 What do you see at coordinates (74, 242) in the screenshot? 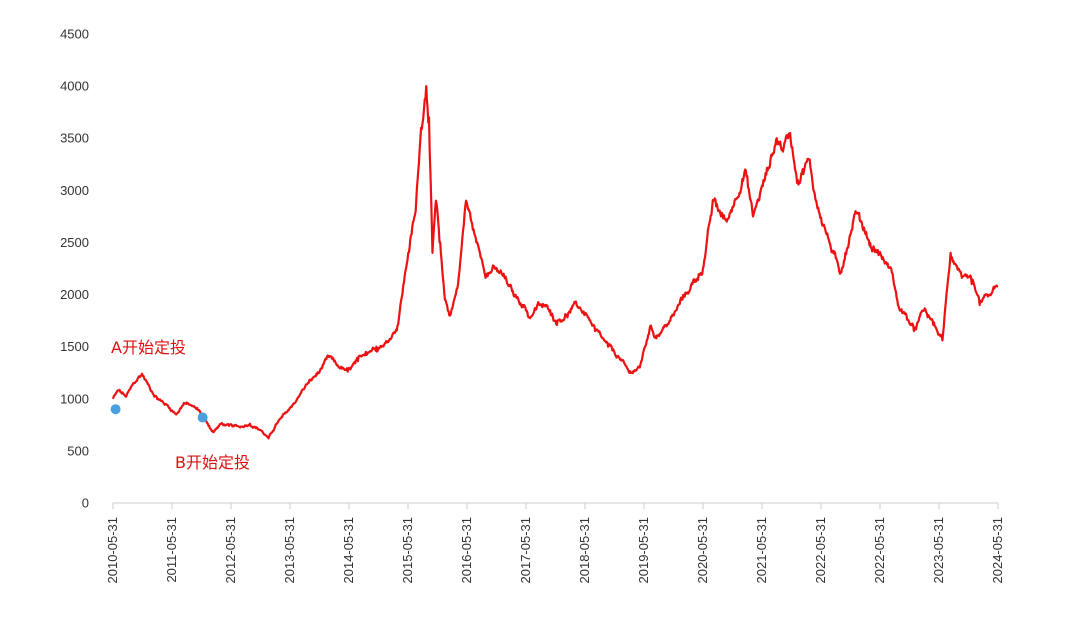
I see `y-tick-label: 2500` at bounding box center [74, 242].